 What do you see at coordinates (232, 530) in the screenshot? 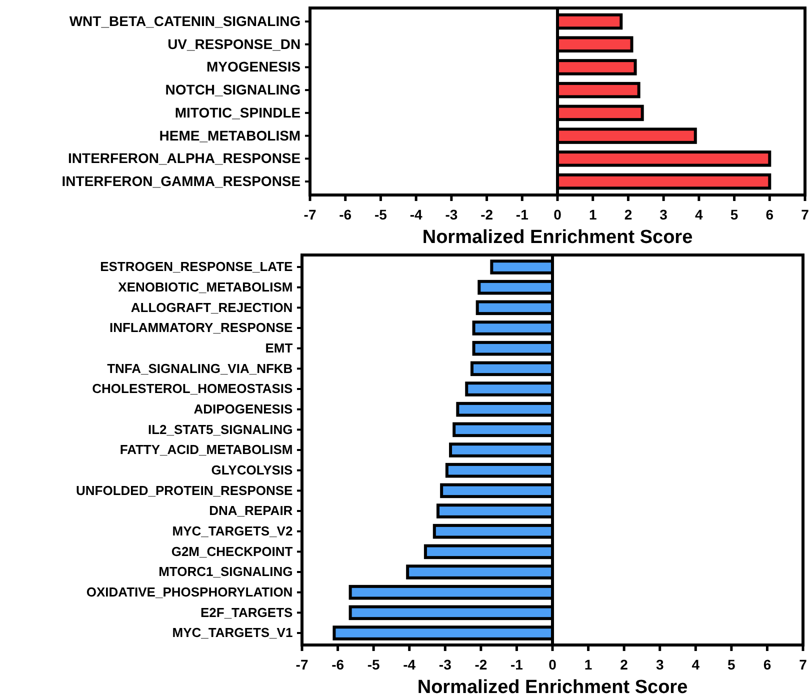
I see `y-tick-label: MYC_TARGETS_V2` at bounding box center [232, 530].